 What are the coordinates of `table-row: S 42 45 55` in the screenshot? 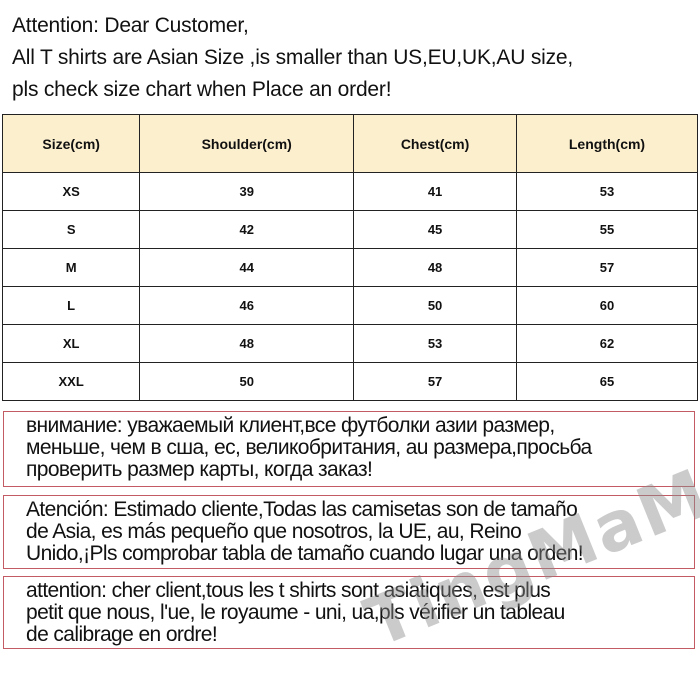 It's located at (350, 229).